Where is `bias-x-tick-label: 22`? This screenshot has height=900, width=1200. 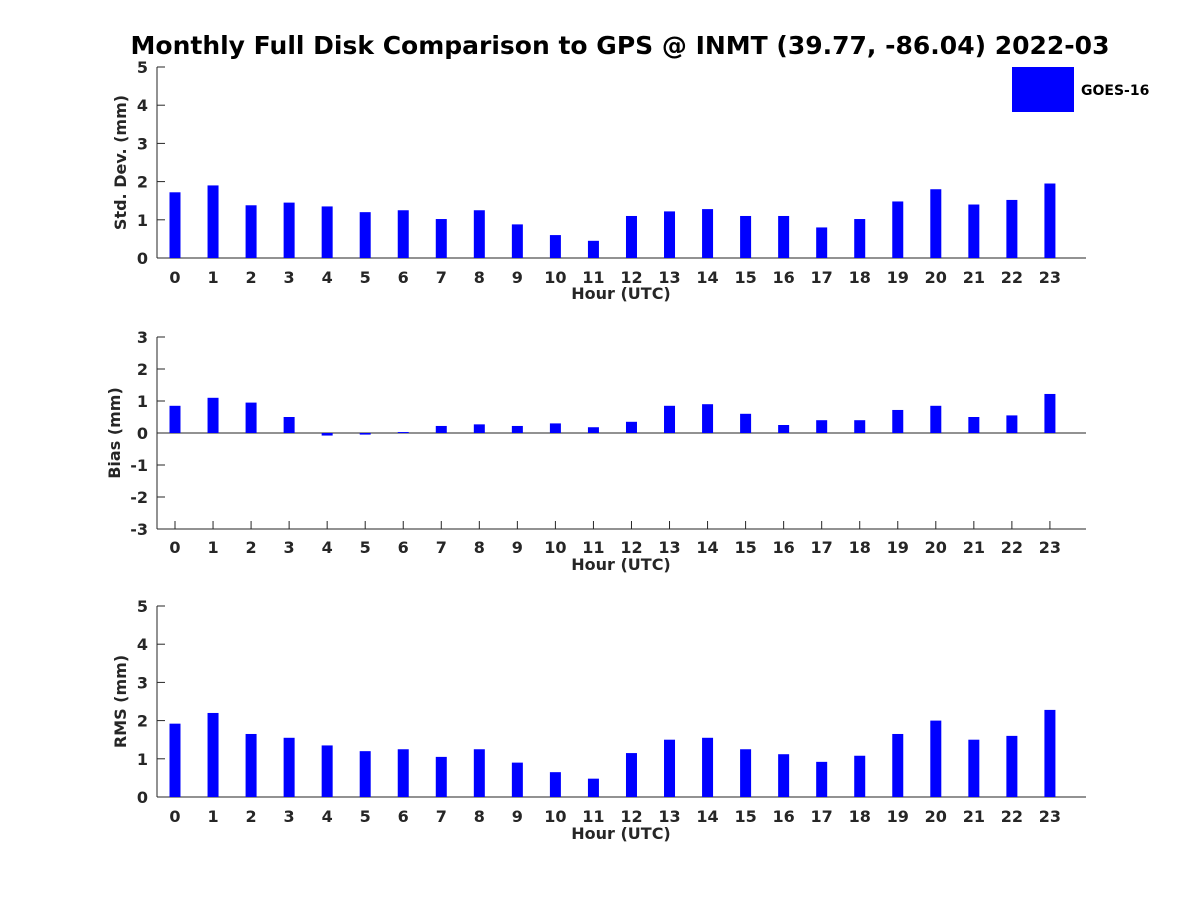
bias-x-tick-label: 22 is located at coordinates (1012, 547).